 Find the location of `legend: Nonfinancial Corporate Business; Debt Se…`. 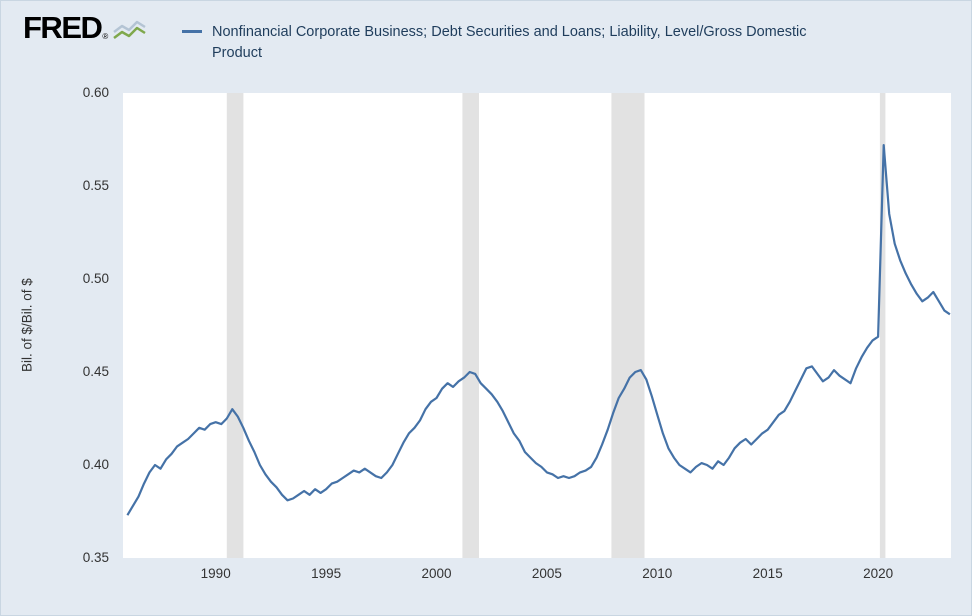

legend: Nonfinancial Corporate Business; Debt Se… is located at coordinates (494, 43).